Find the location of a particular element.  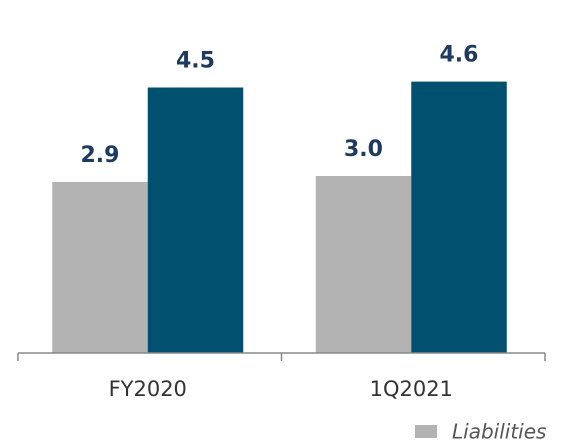

legend-label: Liabilities is located at coordinates (499, 432).